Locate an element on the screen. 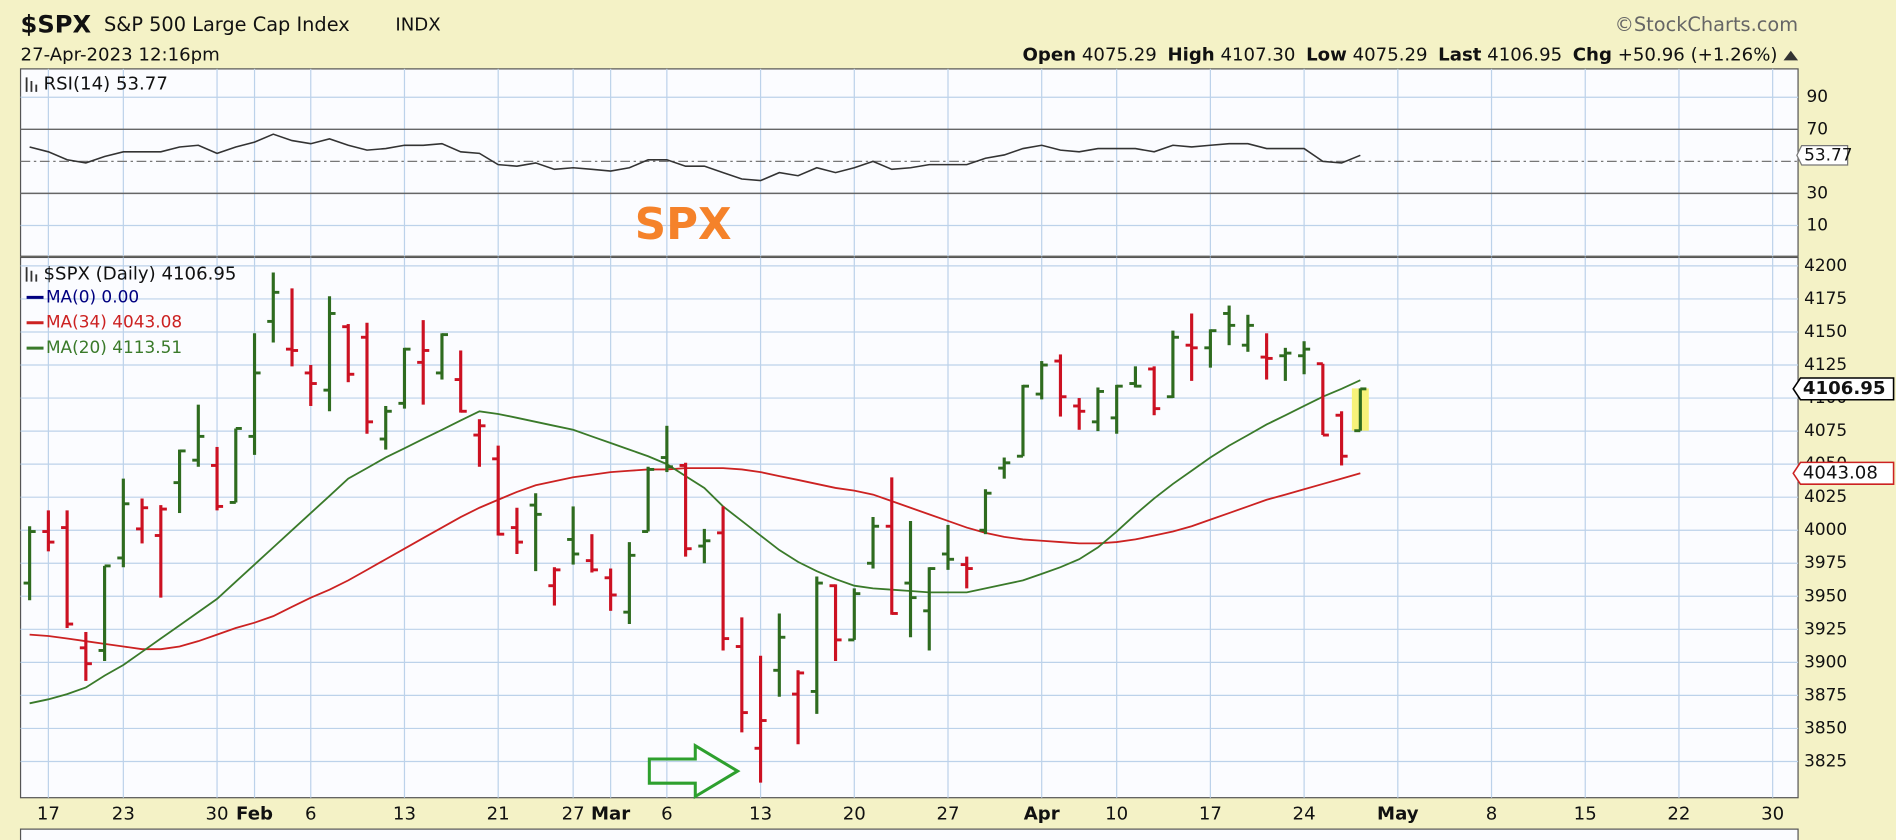 This screenshot has height=840, width=1896. rsi-tag-box is located at coordinates (1822, 155).